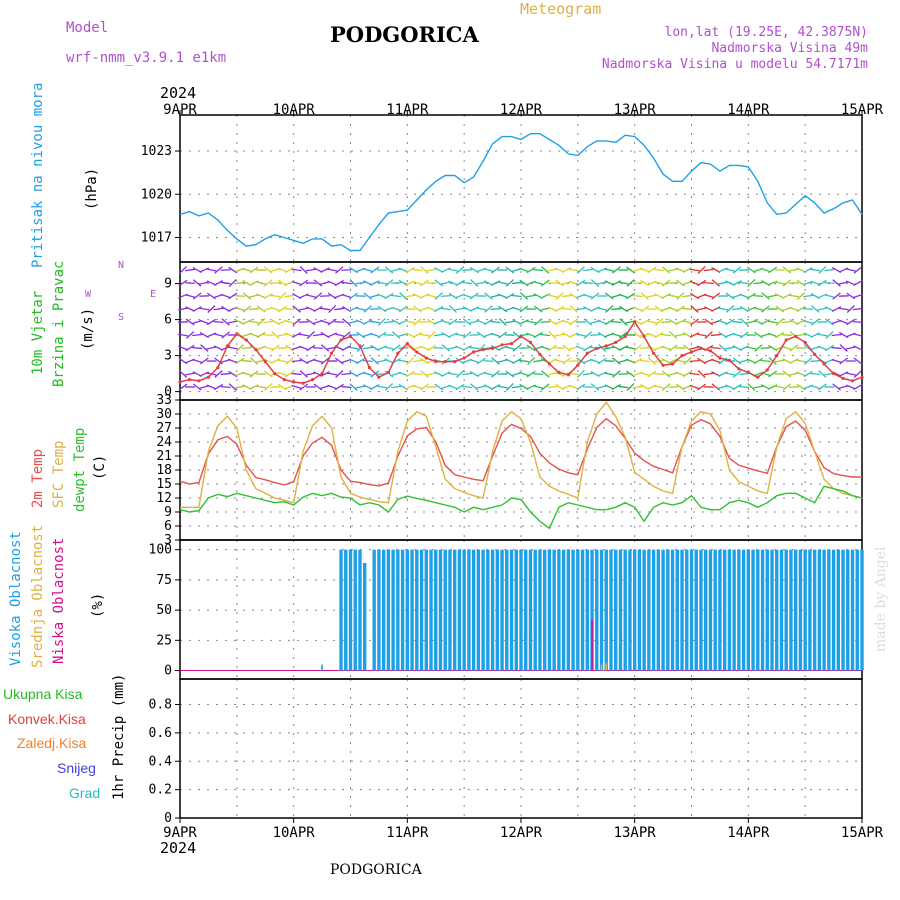  What do you see at coordinates (156, 194) in the screenshot?
I see `y-tick-label: 1020` at bounding box center [156, 194].